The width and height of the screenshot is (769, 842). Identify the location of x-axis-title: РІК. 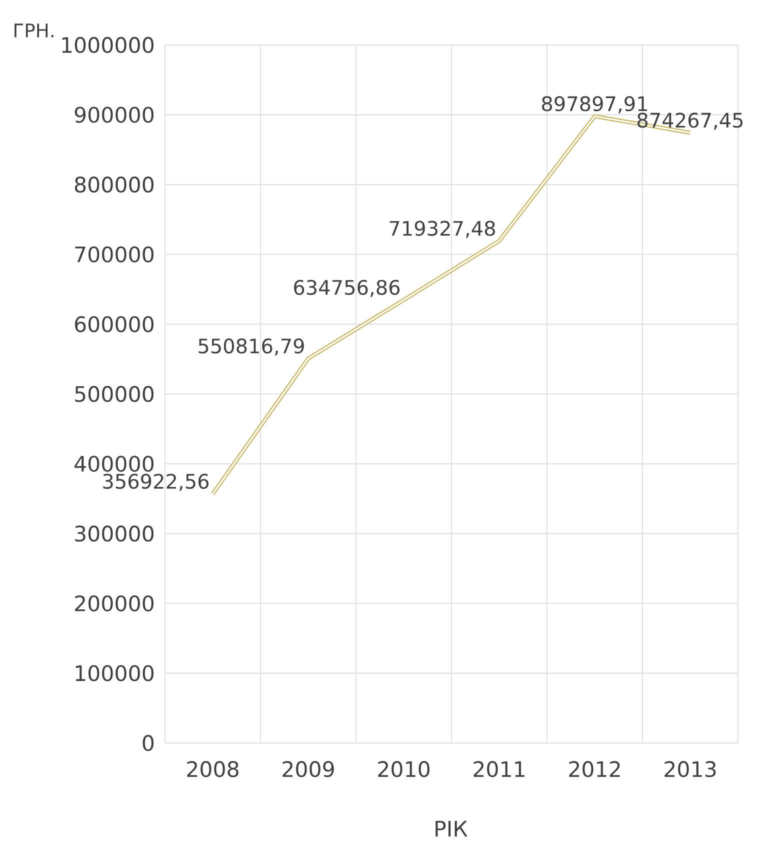
(452, 828).